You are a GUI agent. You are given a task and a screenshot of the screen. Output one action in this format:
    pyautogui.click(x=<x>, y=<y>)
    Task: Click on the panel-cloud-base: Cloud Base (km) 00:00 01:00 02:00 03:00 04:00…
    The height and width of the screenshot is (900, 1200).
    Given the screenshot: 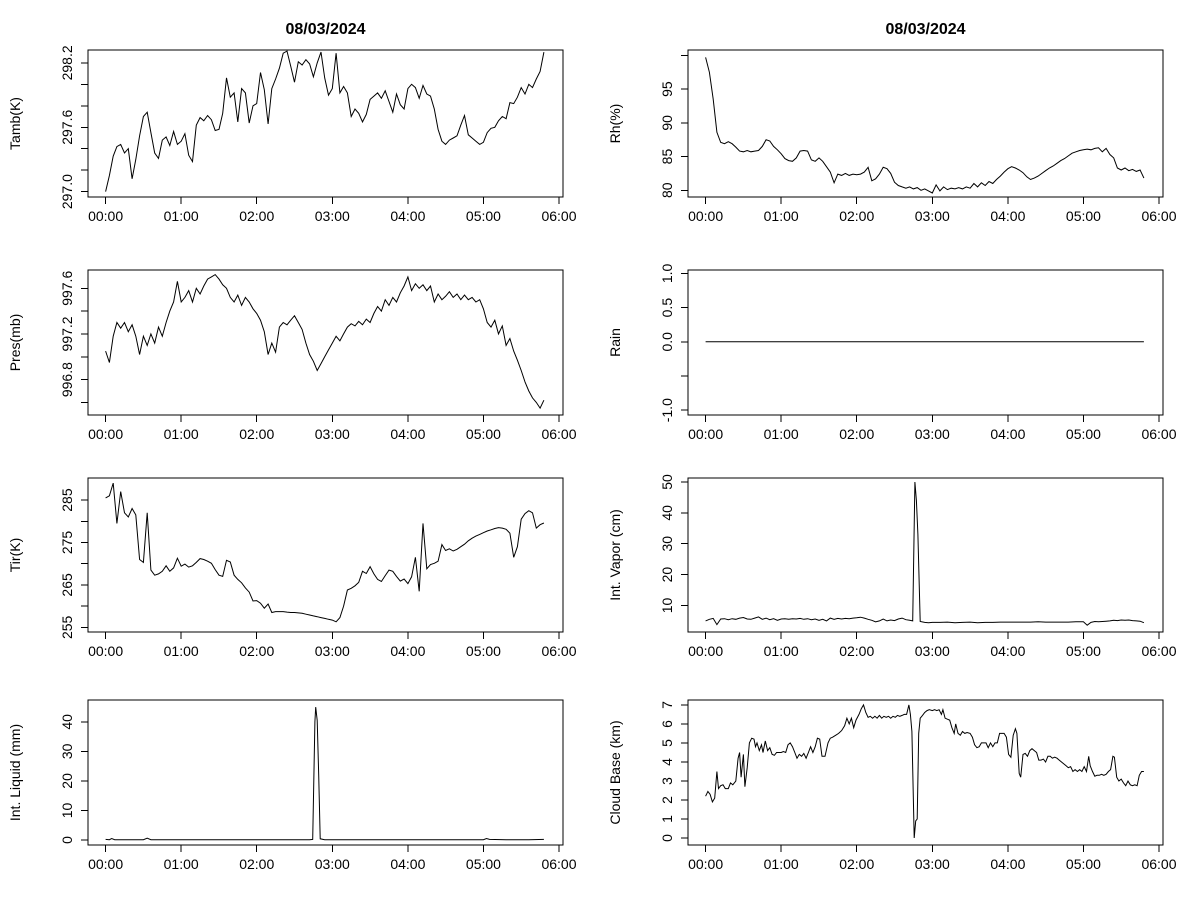 What is the action you would take?
    pyautogui.click(x=900, y=787)
    